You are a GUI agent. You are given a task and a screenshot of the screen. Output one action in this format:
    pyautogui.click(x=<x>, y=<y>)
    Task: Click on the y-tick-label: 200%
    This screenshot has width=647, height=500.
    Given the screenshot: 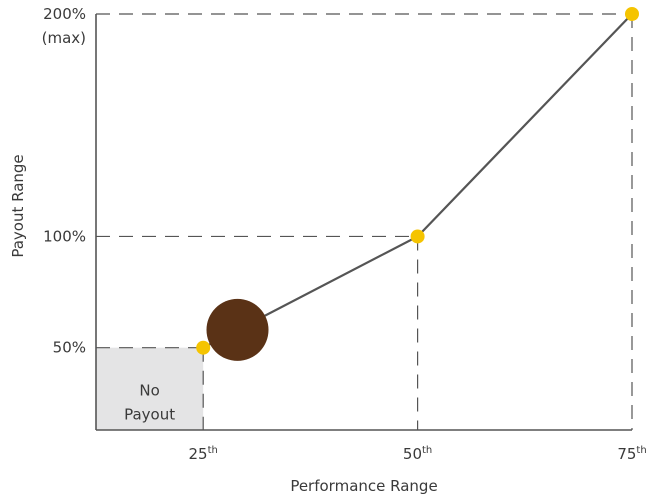 What is the action you would take?
    pyautogui.click(x=64, y=14)
    